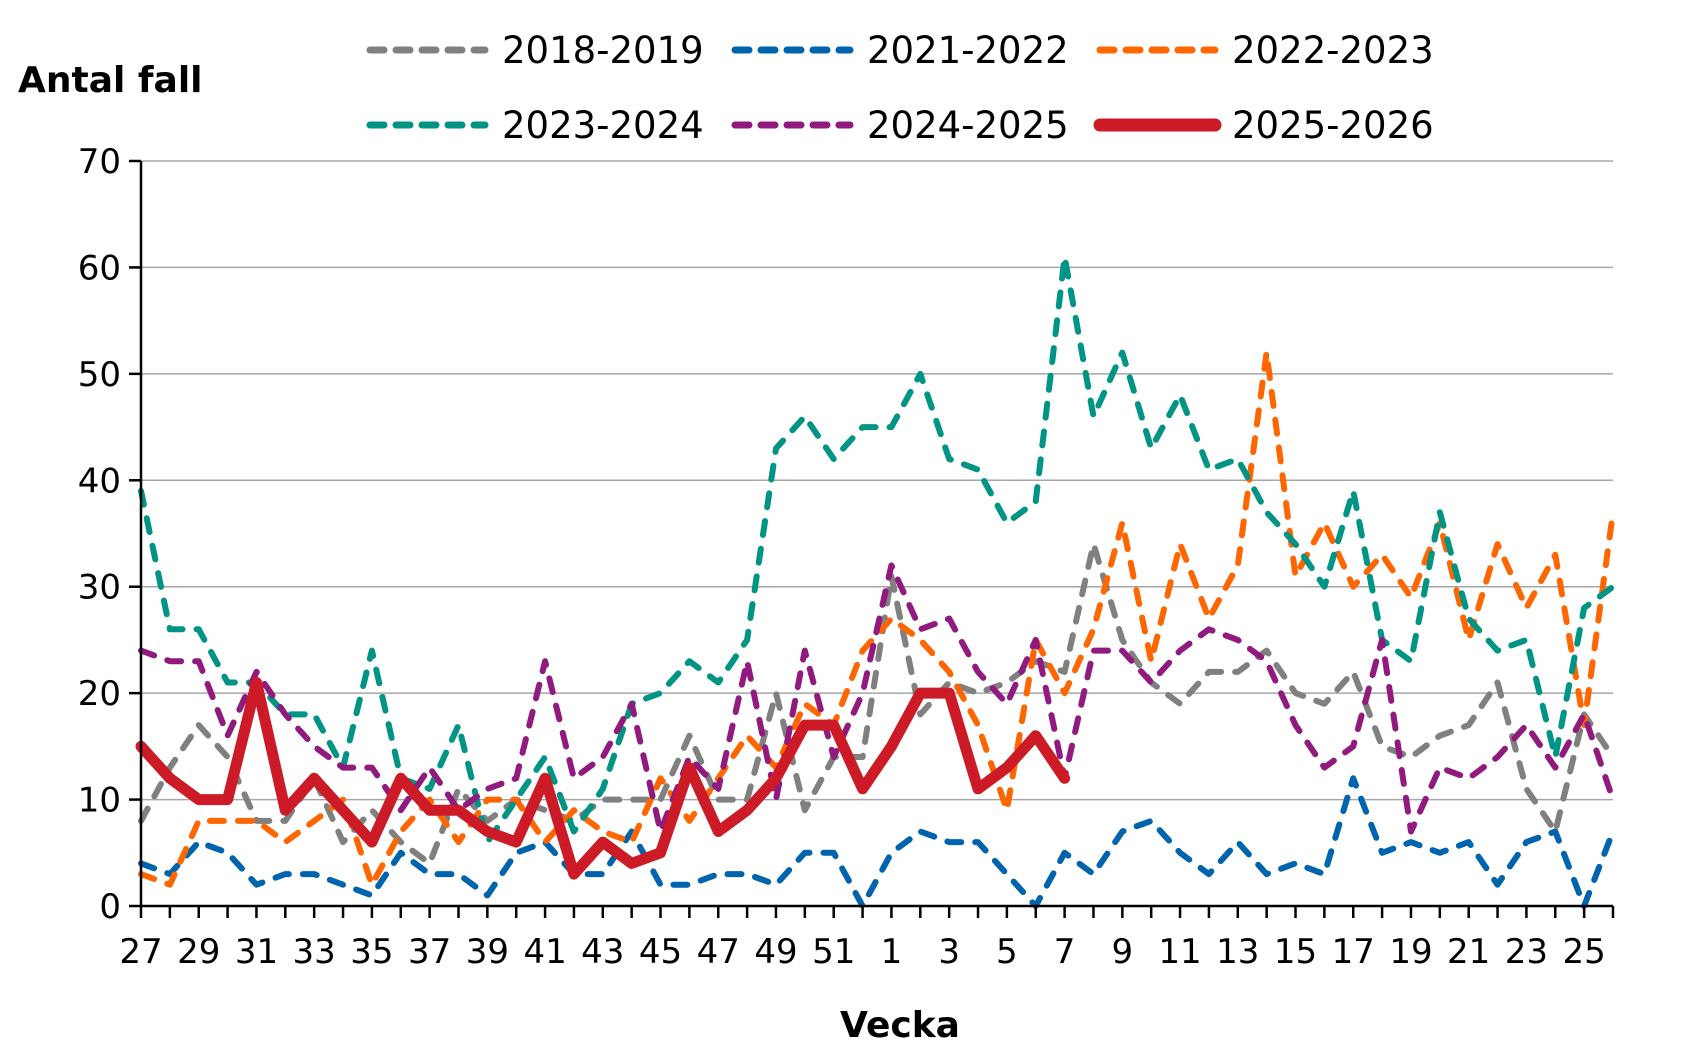 The height and width of the screenshot is (1058, 1689). Describe the element at coordinates (314, 952) in the screenshot. I see `x-tick-label: 33` at that location.